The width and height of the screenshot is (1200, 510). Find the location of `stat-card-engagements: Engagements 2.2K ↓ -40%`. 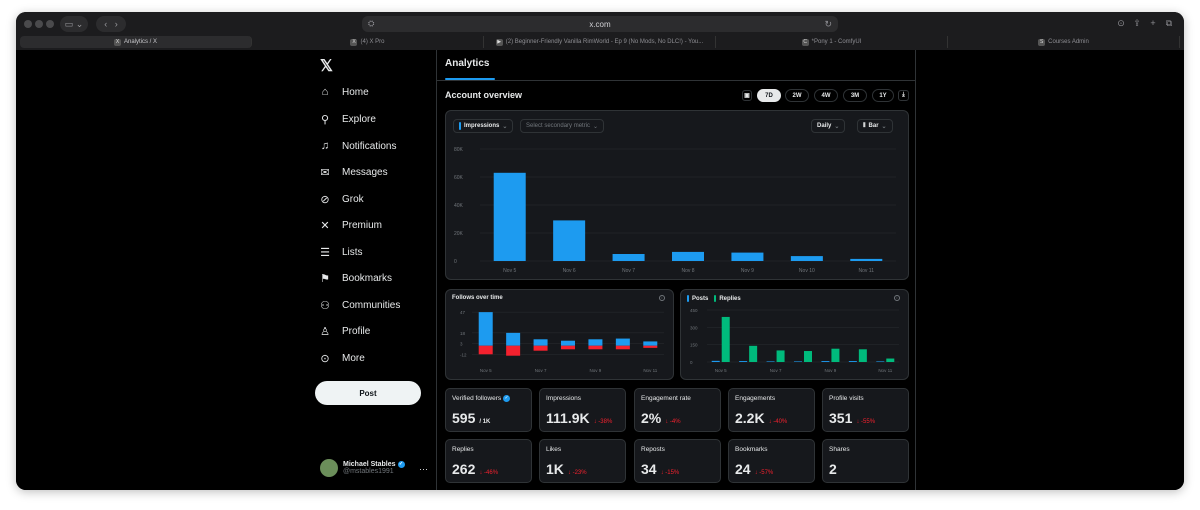

stat-card-engagements: Engagements 2.2K ↓ -40% is located at coordinates (771, 410).